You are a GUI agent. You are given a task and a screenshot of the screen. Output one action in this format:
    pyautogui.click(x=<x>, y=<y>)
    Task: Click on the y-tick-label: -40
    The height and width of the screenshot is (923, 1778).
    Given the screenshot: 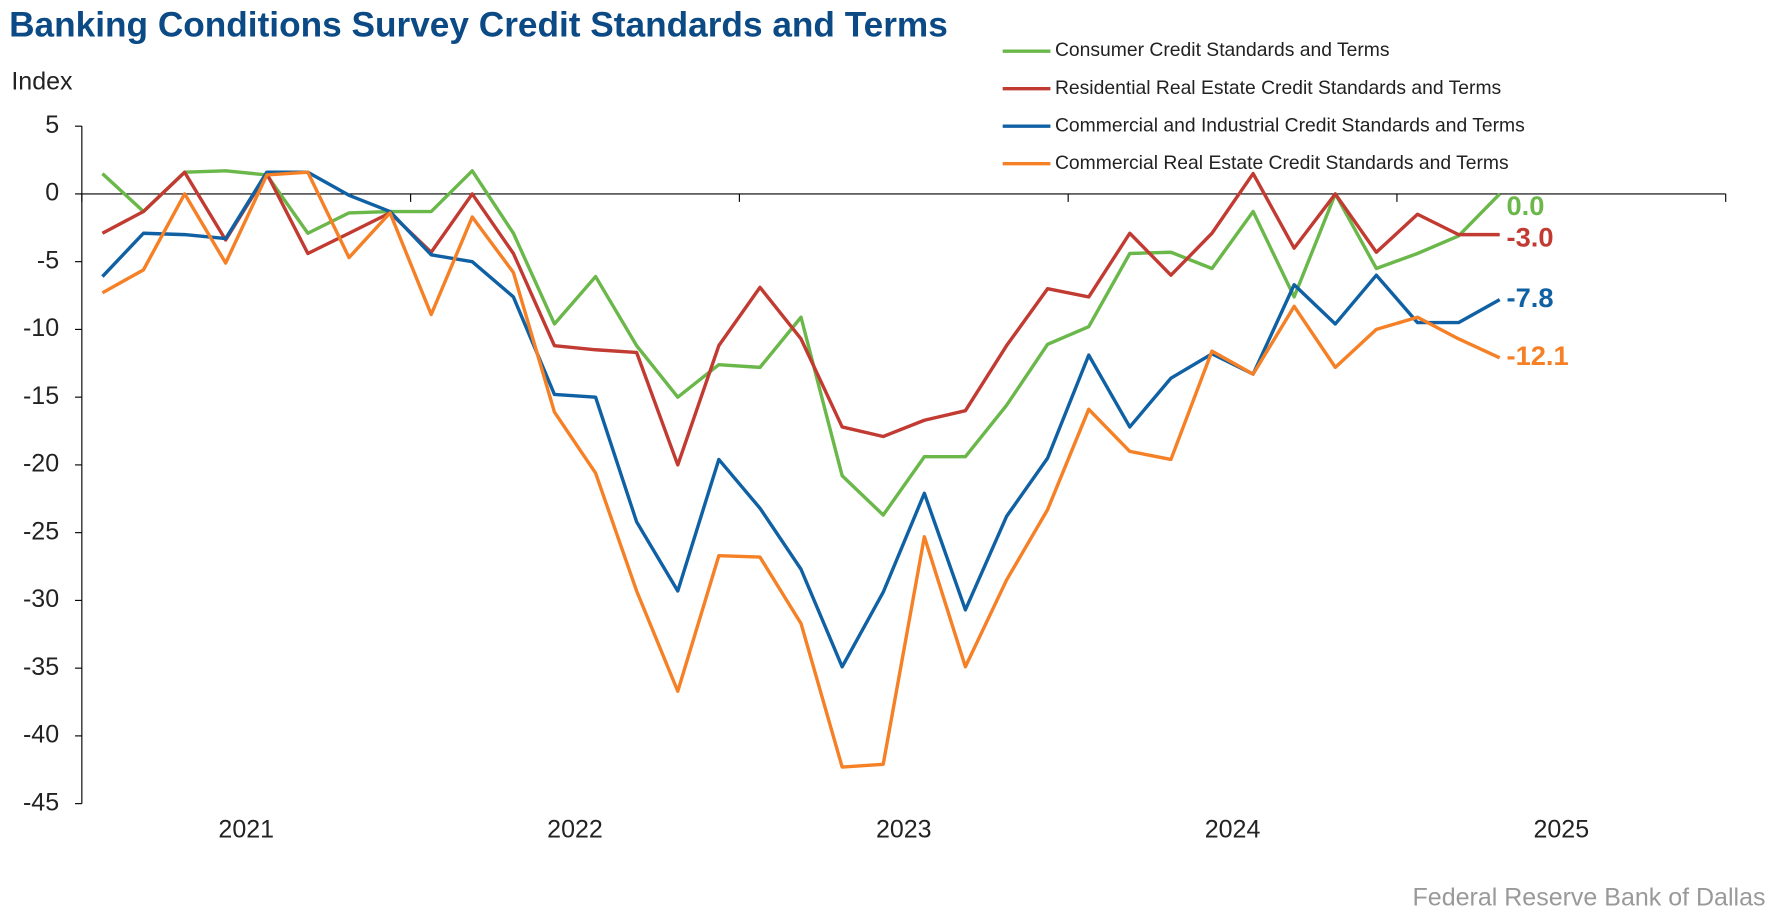 What is the action you would take?
    pyautogui.click(x=41, y=735)
    